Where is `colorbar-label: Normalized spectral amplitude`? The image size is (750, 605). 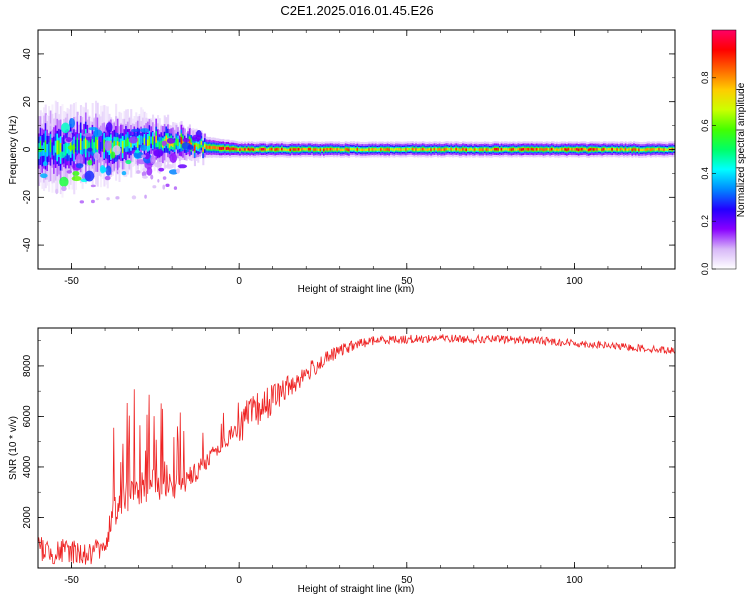
colorbar-label: Normalized spectral amplitude is located at coordinates (741, 149).